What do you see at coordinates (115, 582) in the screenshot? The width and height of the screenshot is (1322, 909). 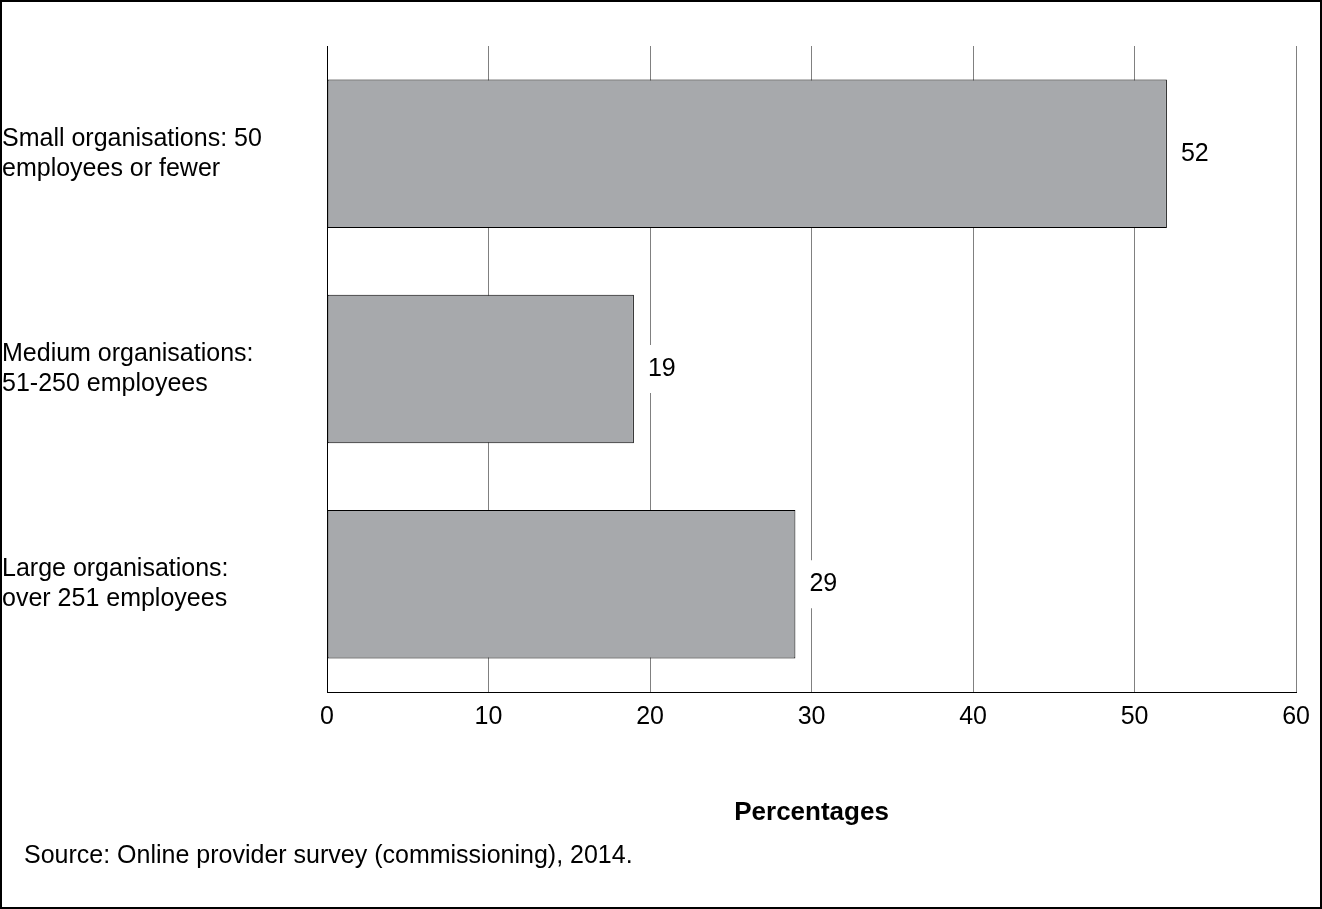 I see `y-tick-label: Large organisations: over 251 employees` at bounding box center [115, 582].